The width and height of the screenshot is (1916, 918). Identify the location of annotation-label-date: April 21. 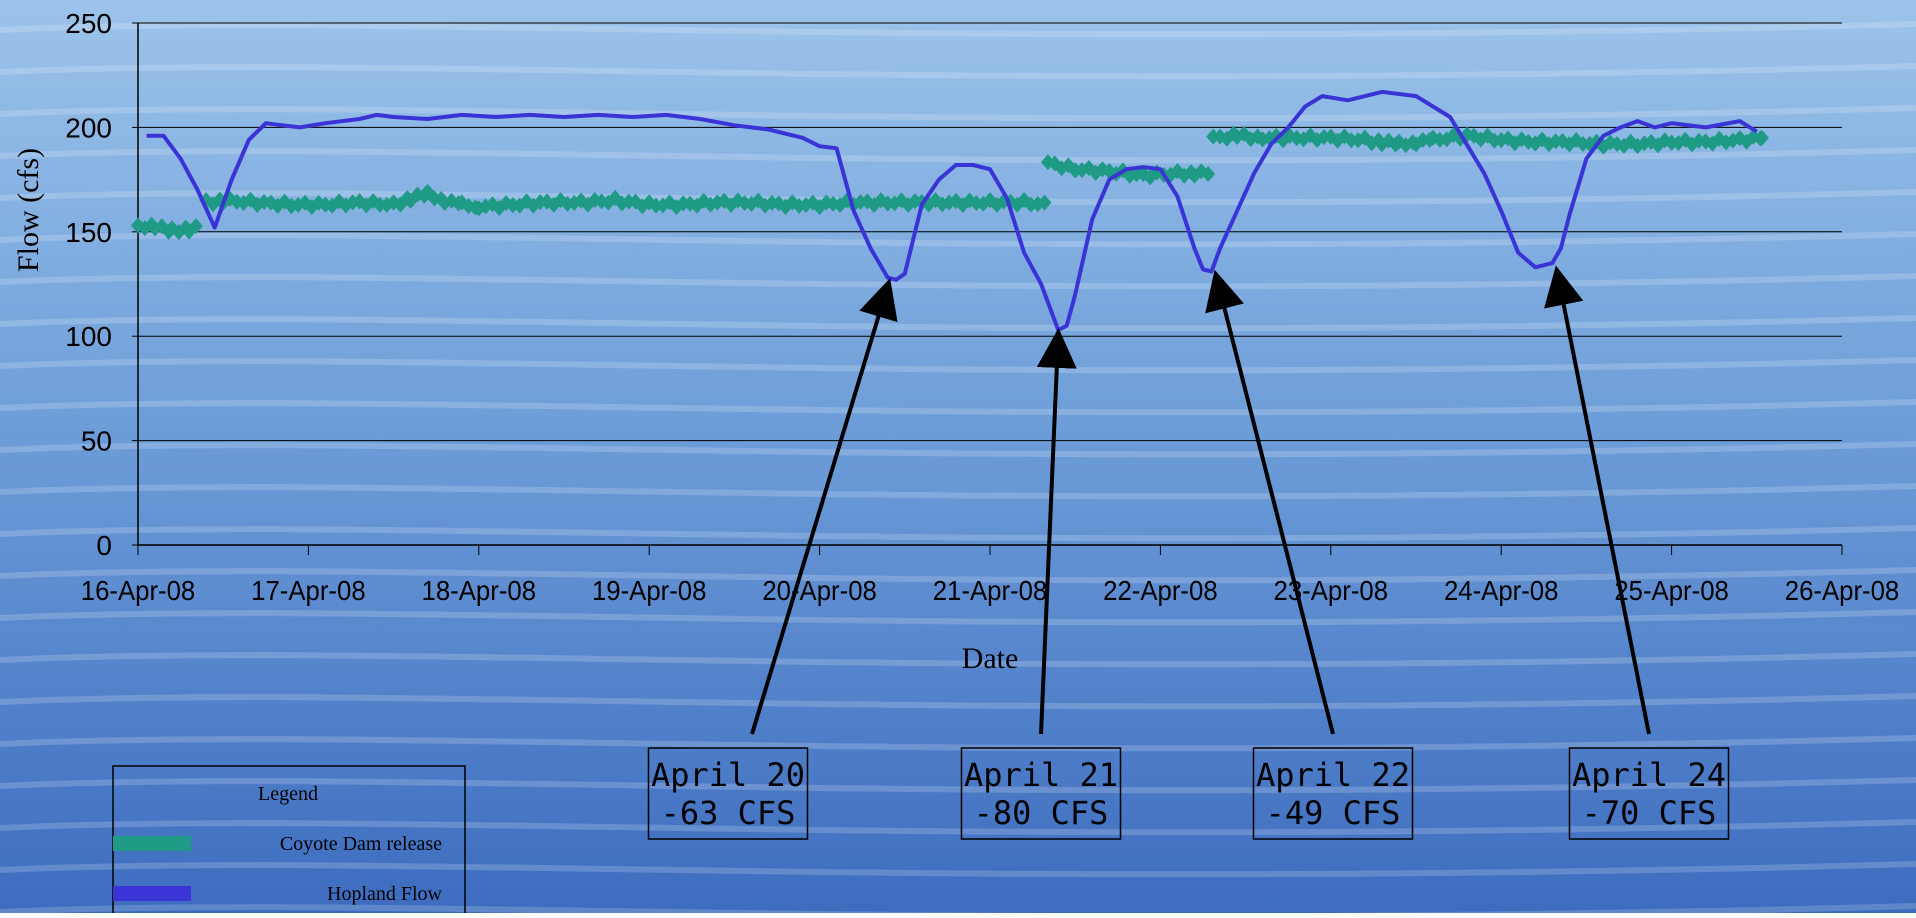
(1041, 775).